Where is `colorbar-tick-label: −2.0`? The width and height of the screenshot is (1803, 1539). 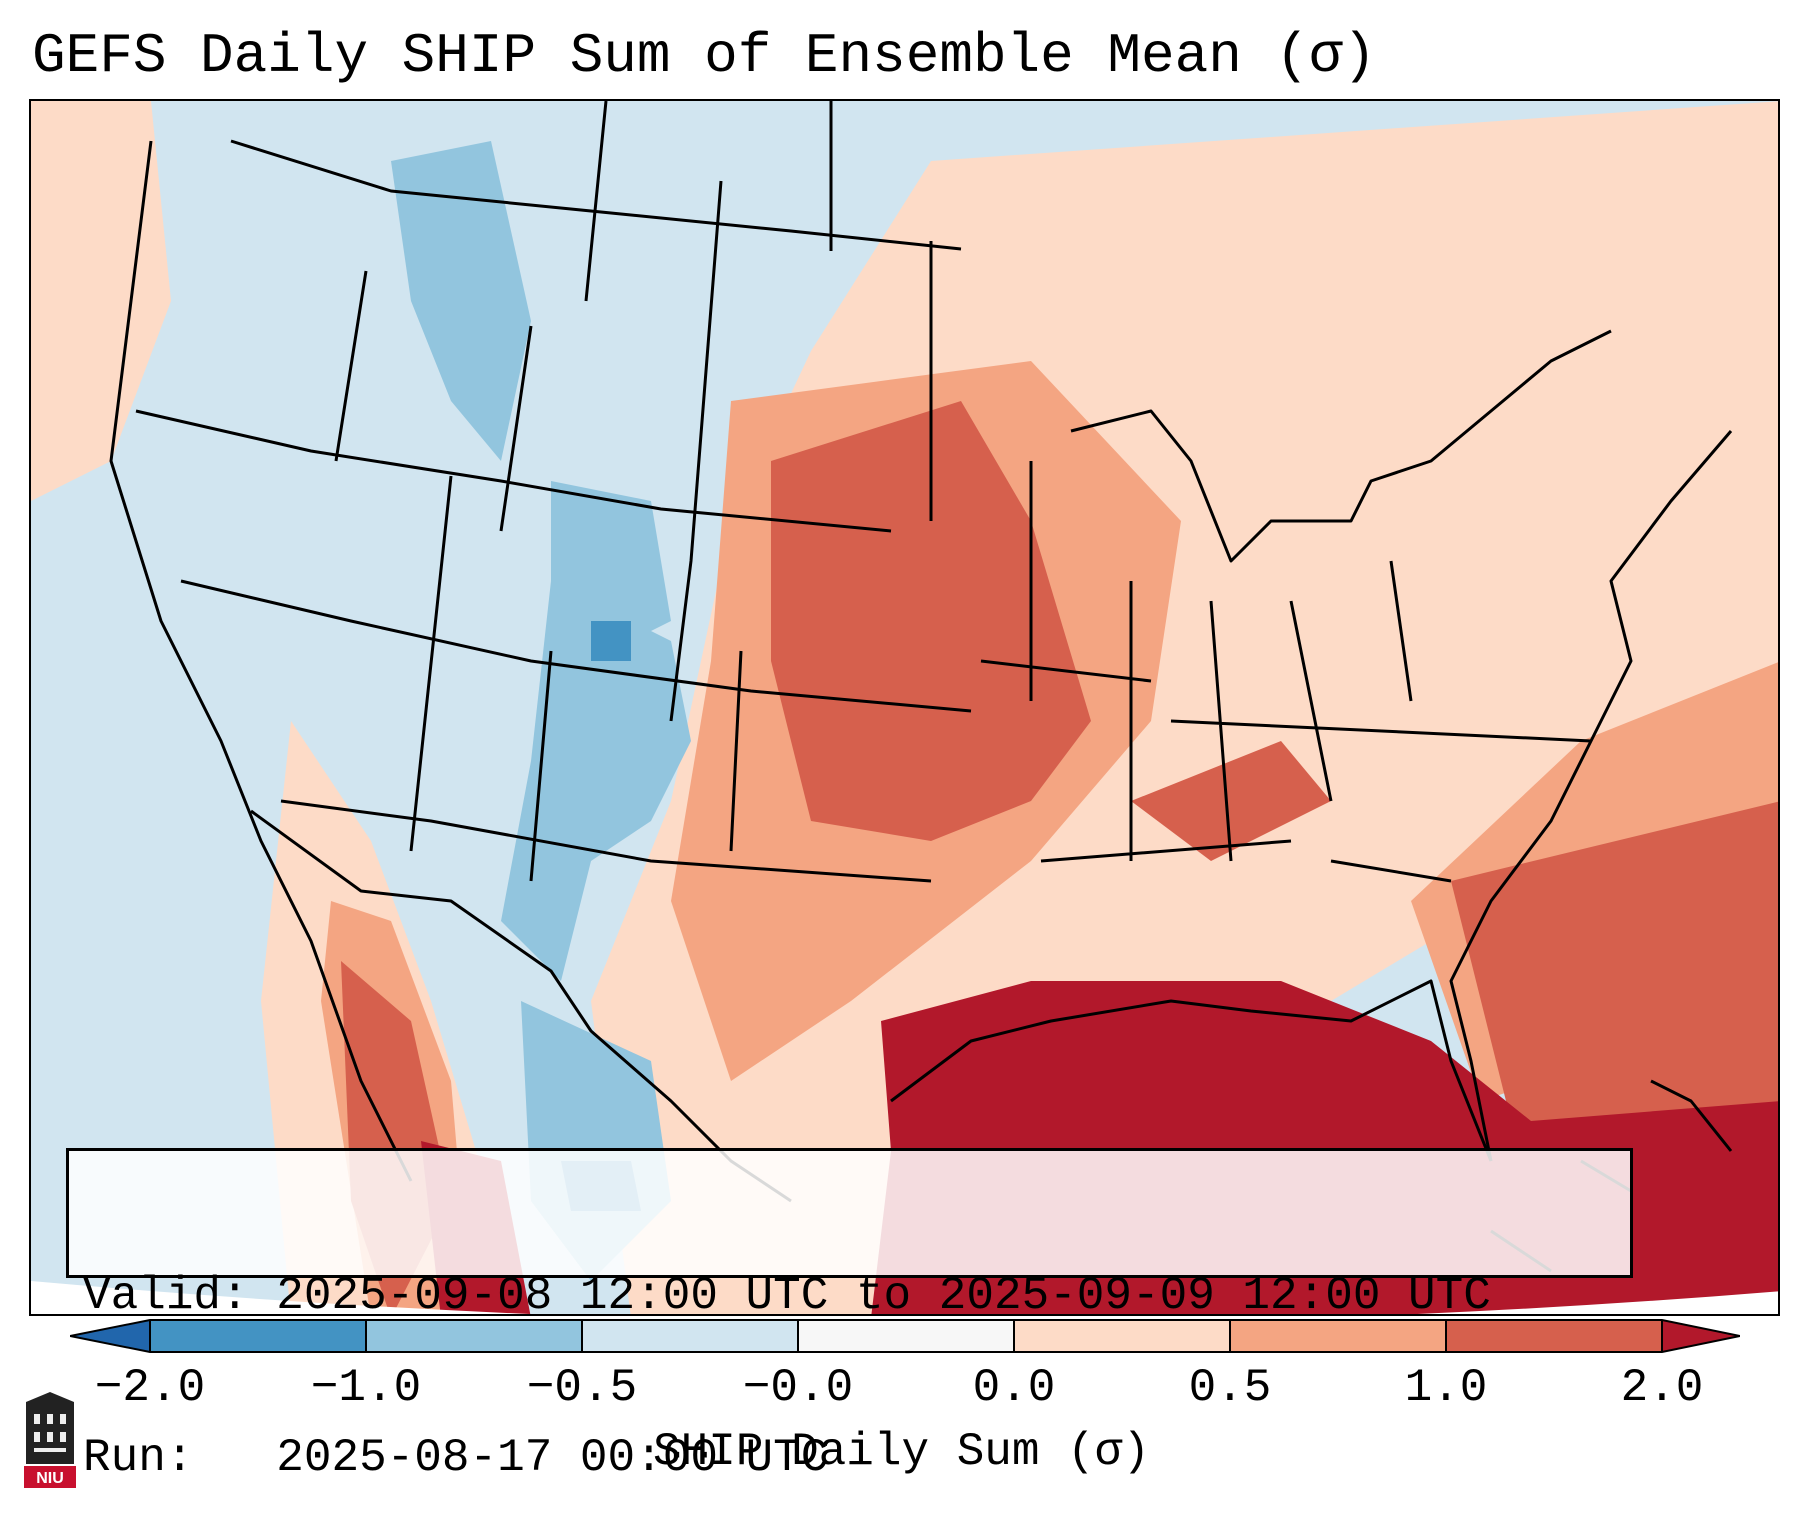
colorbar-tick-label: −2.0 is located at coordinates (150, 1388).